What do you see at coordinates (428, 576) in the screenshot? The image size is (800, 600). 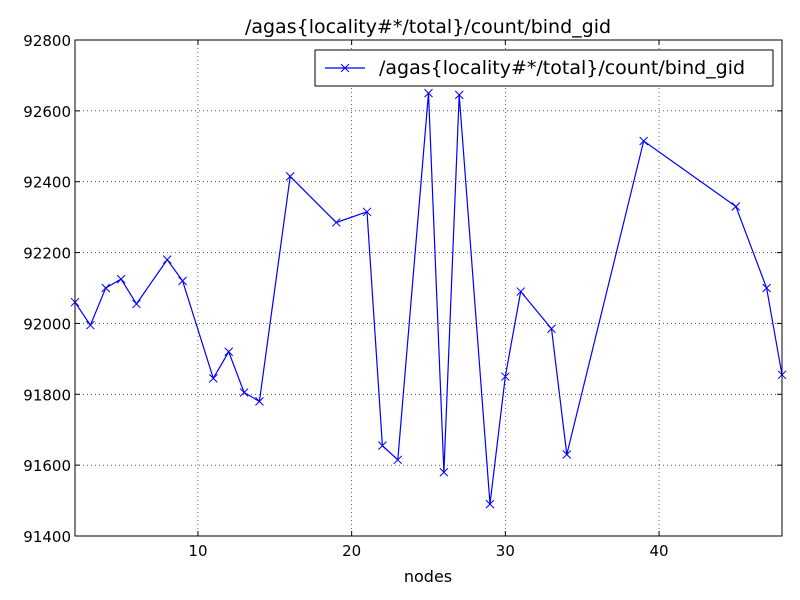 I see `x-axis-label: nodes` at bounding box center [428, 576].